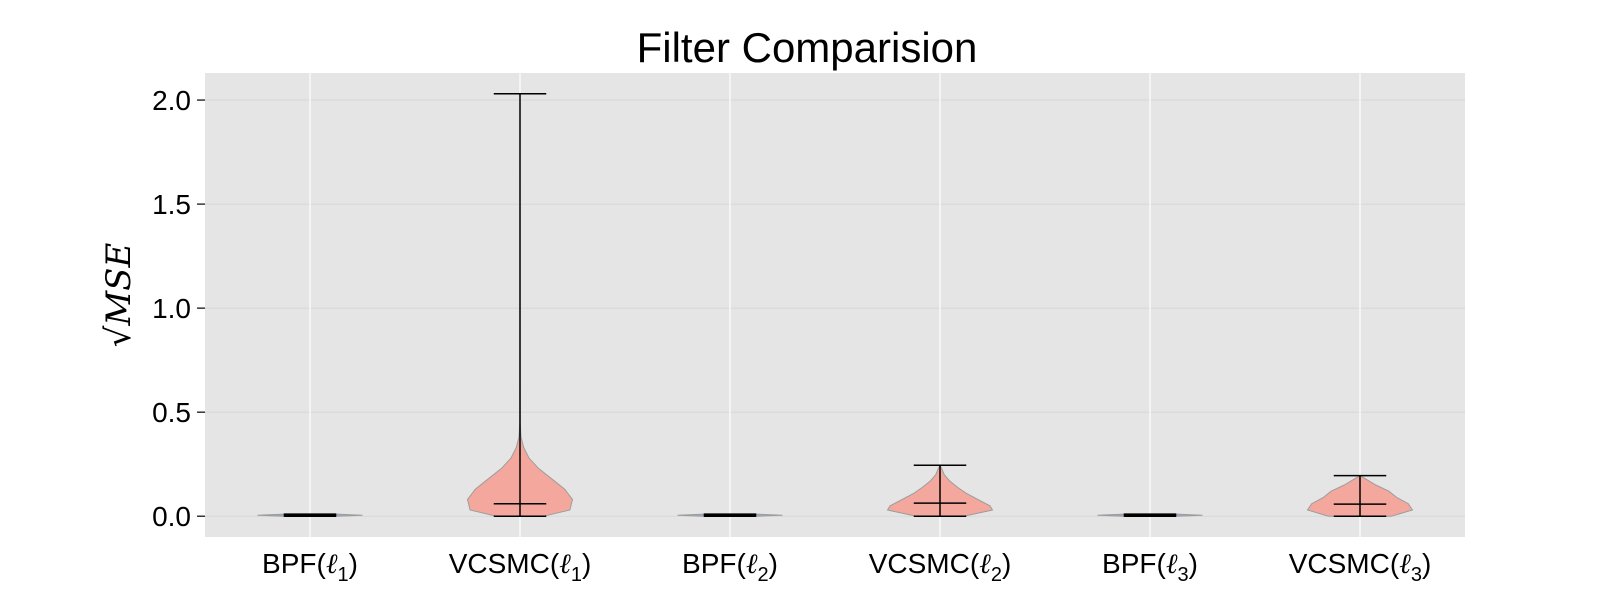  I want to click on x-tick-label: VCSMC(ℓ2), so click(940, 566).